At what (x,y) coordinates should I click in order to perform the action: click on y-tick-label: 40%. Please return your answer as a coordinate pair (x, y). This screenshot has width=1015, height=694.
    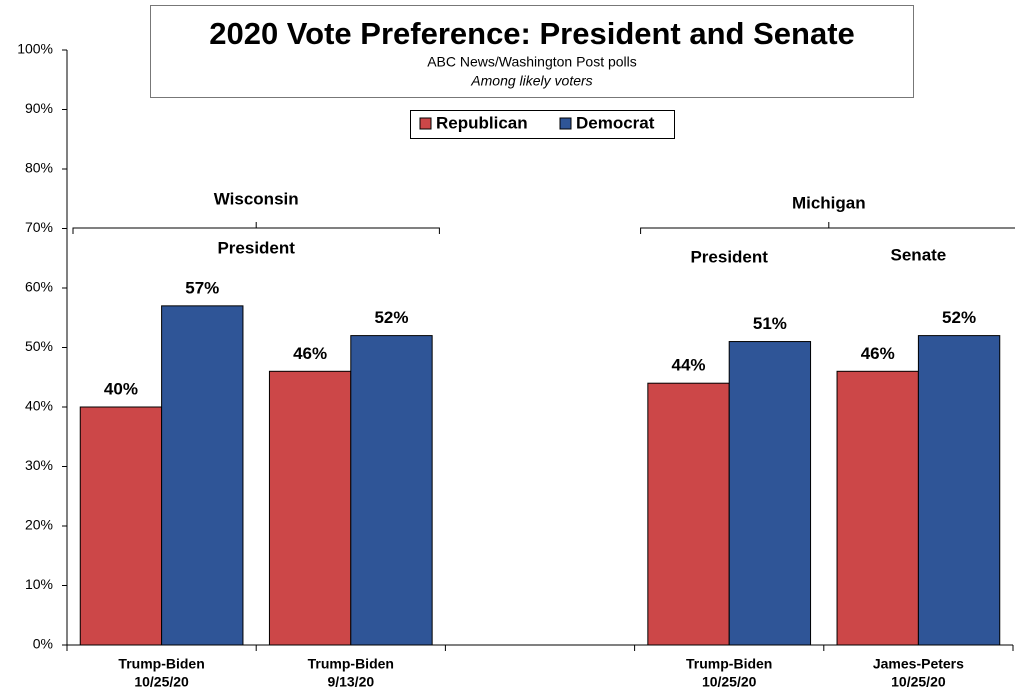
    Looking at the image, I should click on (39, 406).